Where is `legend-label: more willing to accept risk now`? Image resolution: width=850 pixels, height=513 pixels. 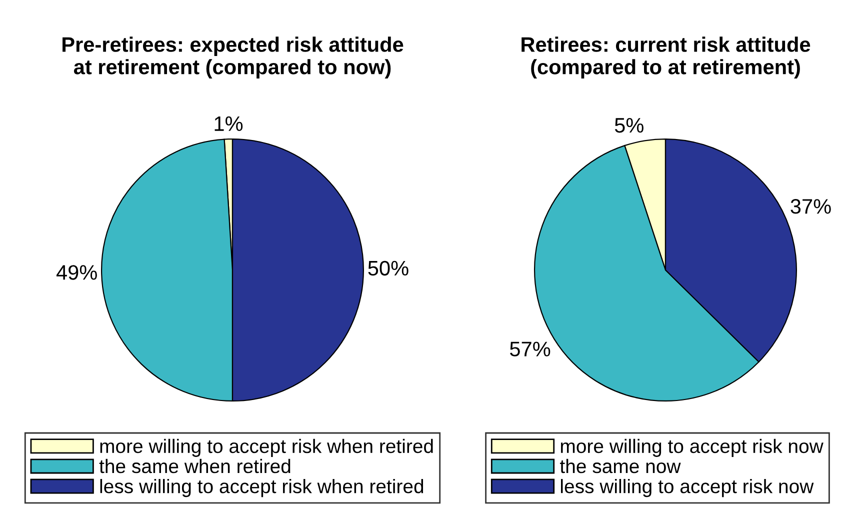 legend-label: more willing to accept risk now is located at coordinates (692, 447).